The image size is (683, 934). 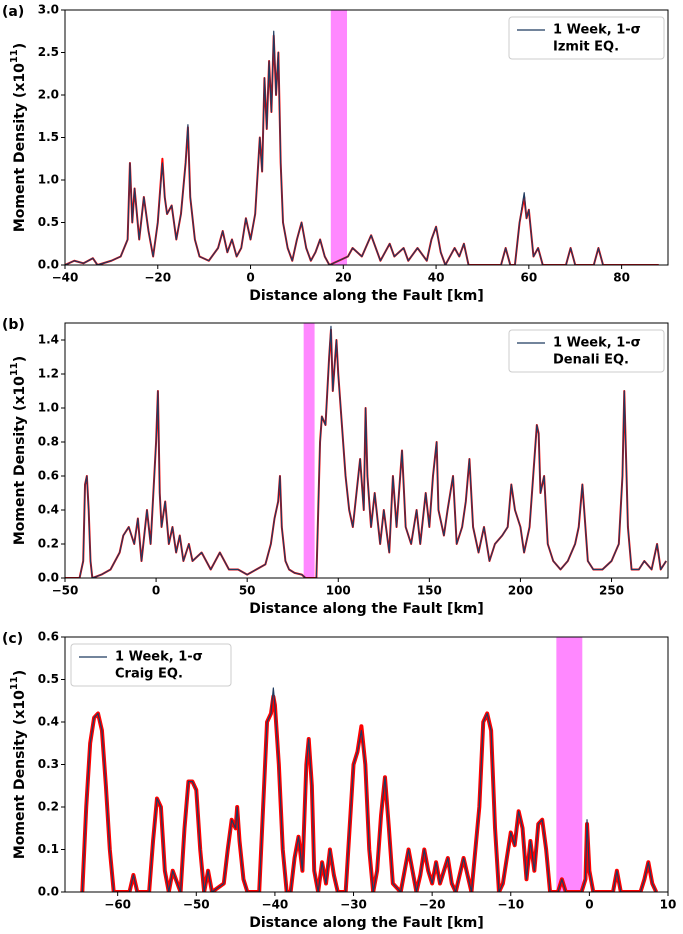 What do you see at coordinates (621, 278) in the screenshot?
I see `x-tick-label: 80` at bounding box center [621, 278].